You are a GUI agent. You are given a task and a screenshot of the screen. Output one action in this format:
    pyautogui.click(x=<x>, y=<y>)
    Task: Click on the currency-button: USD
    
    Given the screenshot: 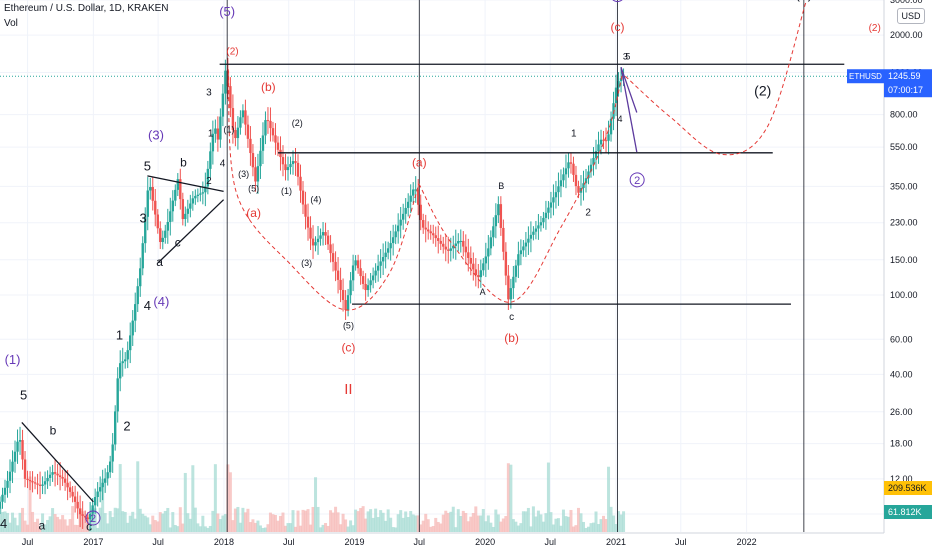 What is the action you would take?
    pyautogui.click(x=911, y=16)
    